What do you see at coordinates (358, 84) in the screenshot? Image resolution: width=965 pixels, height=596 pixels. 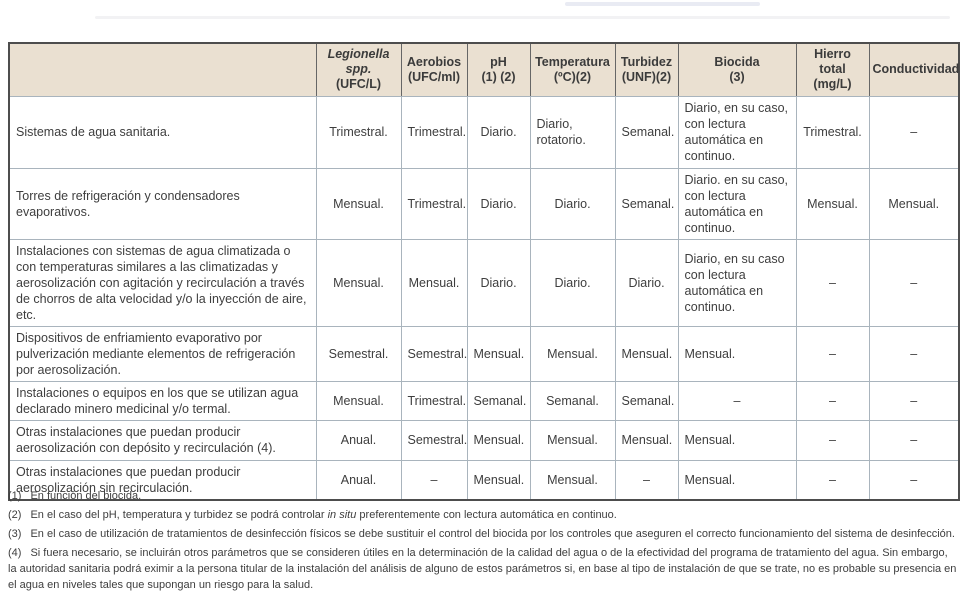 I see `column-header-line: (UFC/L)` at bounding box center [358, 84].